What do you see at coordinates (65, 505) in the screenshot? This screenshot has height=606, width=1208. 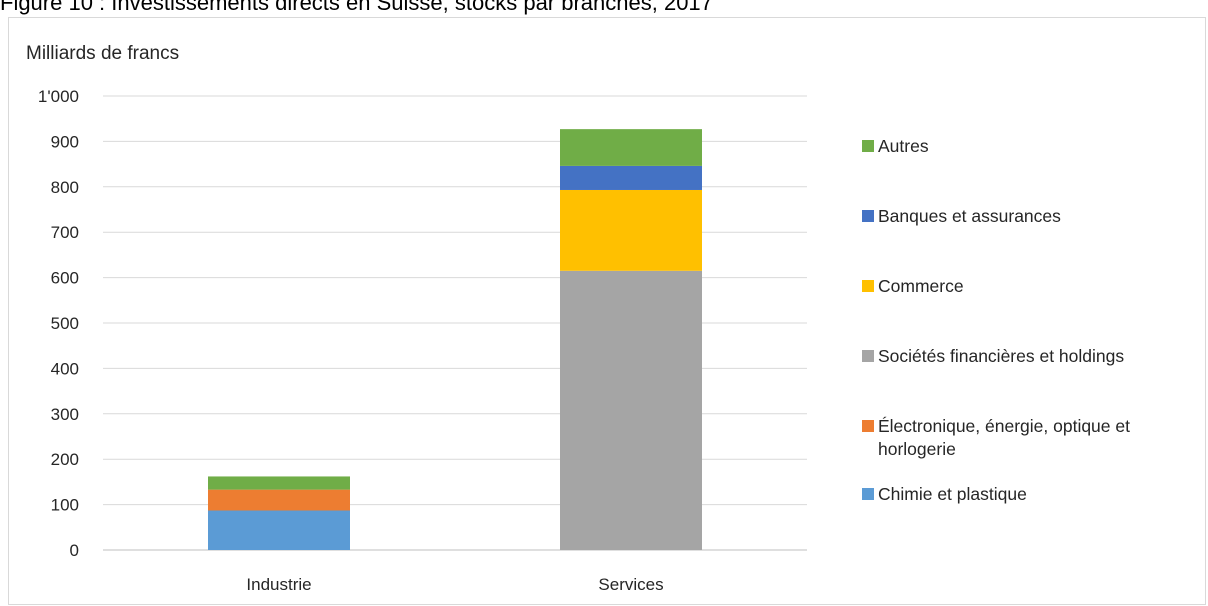 I see `y-tick-label: 100` at bounding box center [65, 505].